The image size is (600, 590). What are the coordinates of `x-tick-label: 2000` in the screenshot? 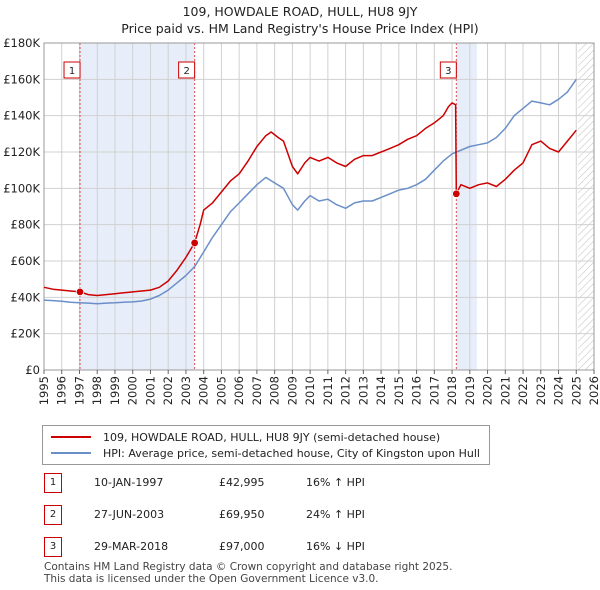 It's located at (133, 390).